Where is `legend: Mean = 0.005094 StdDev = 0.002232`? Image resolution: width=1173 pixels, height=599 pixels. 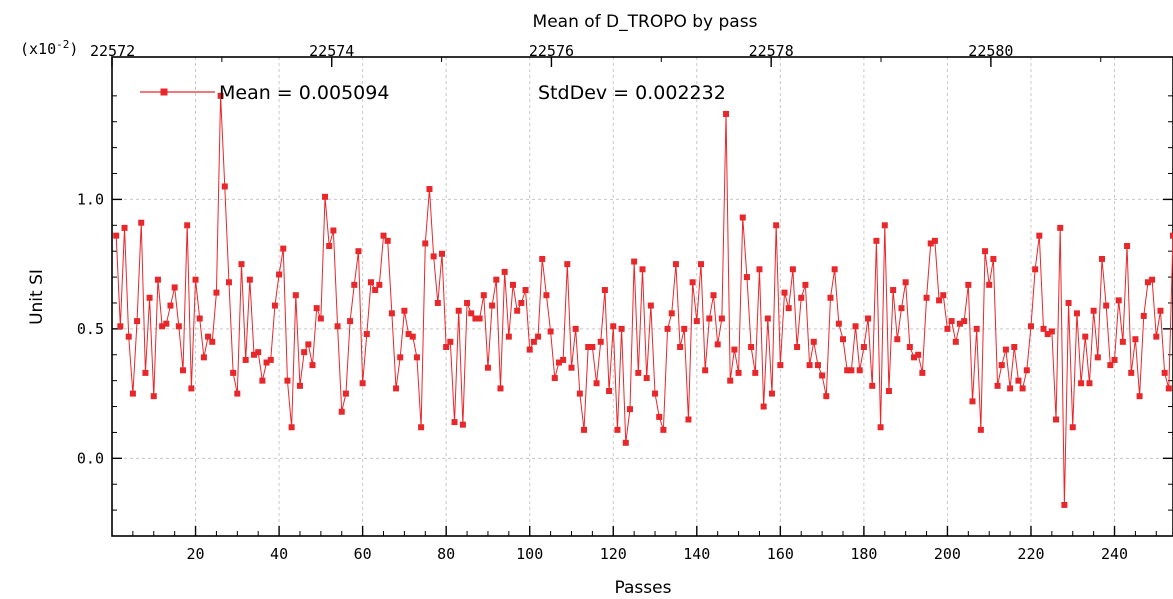 legend: Mean = 0.005094 StdDev = 0.002232 is located at coordinates (433, 93).